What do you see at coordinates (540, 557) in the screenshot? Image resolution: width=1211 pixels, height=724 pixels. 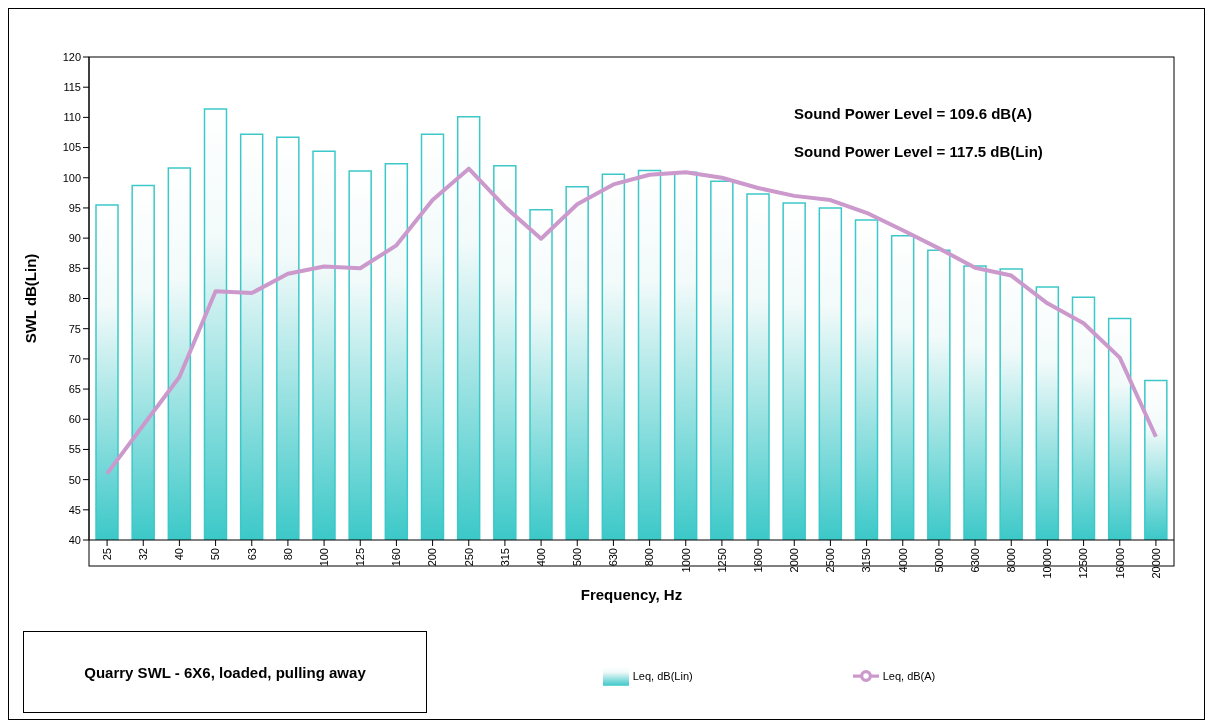 I see `x-tick-label: 400` at bounding box center [540, 557].